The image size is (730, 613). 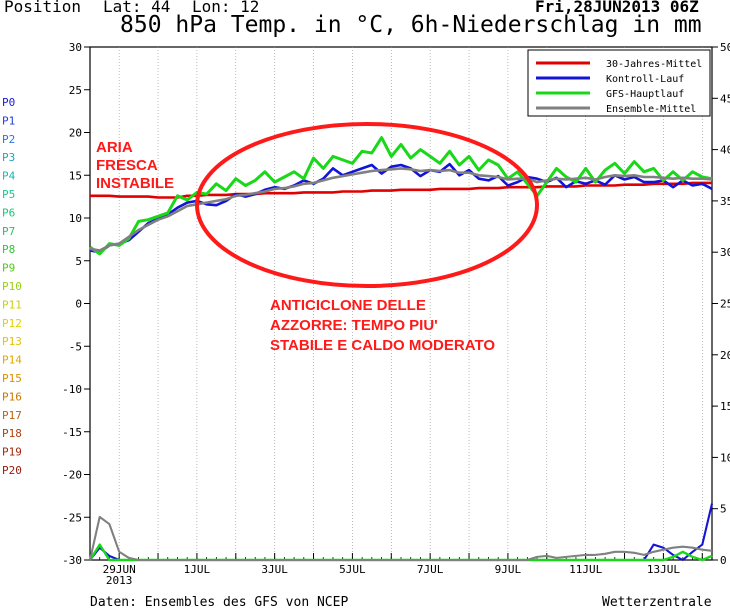 I want to click on x-axis-year-label: 2013, so click(x=119, y=580).